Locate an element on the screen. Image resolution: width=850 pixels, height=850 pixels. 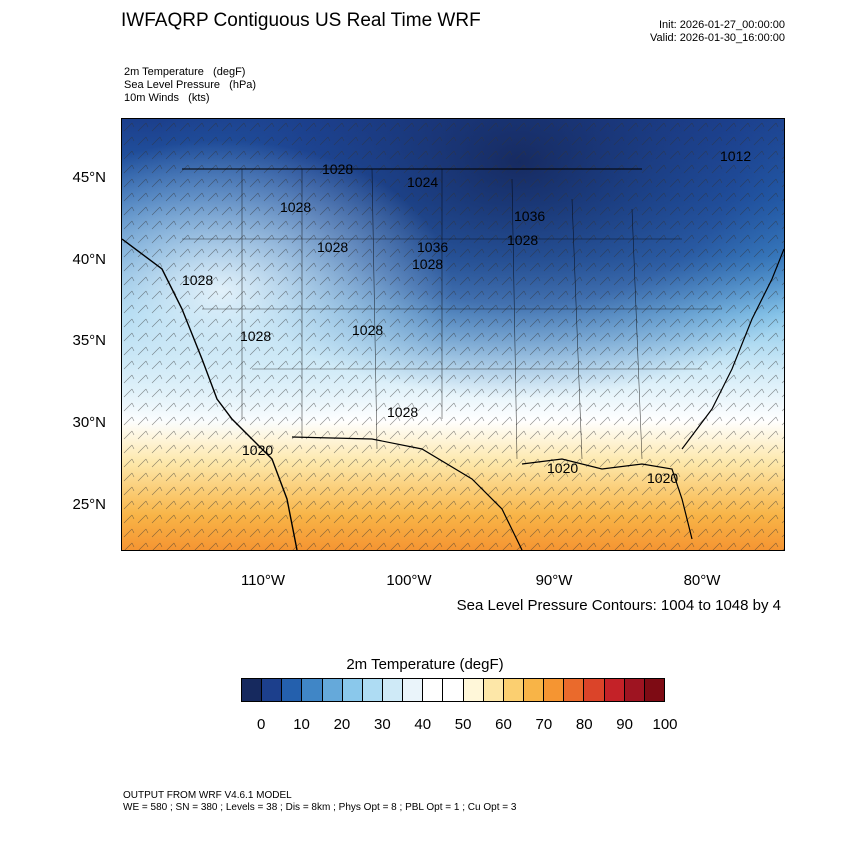
colorbar-label: 70 is located at coordinates (544, 724).